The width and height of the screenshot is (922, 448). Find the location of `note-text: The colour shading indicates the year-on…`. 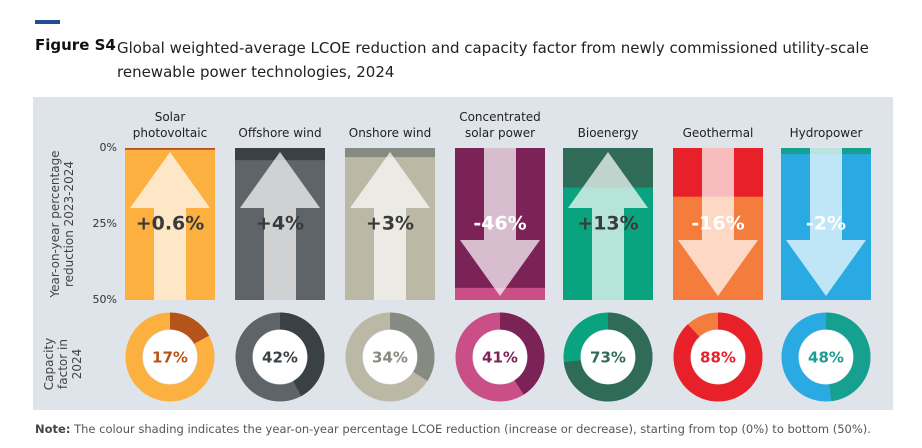

note-text: The colour shading indicates the year-on… is located at coordinates (472, 429).